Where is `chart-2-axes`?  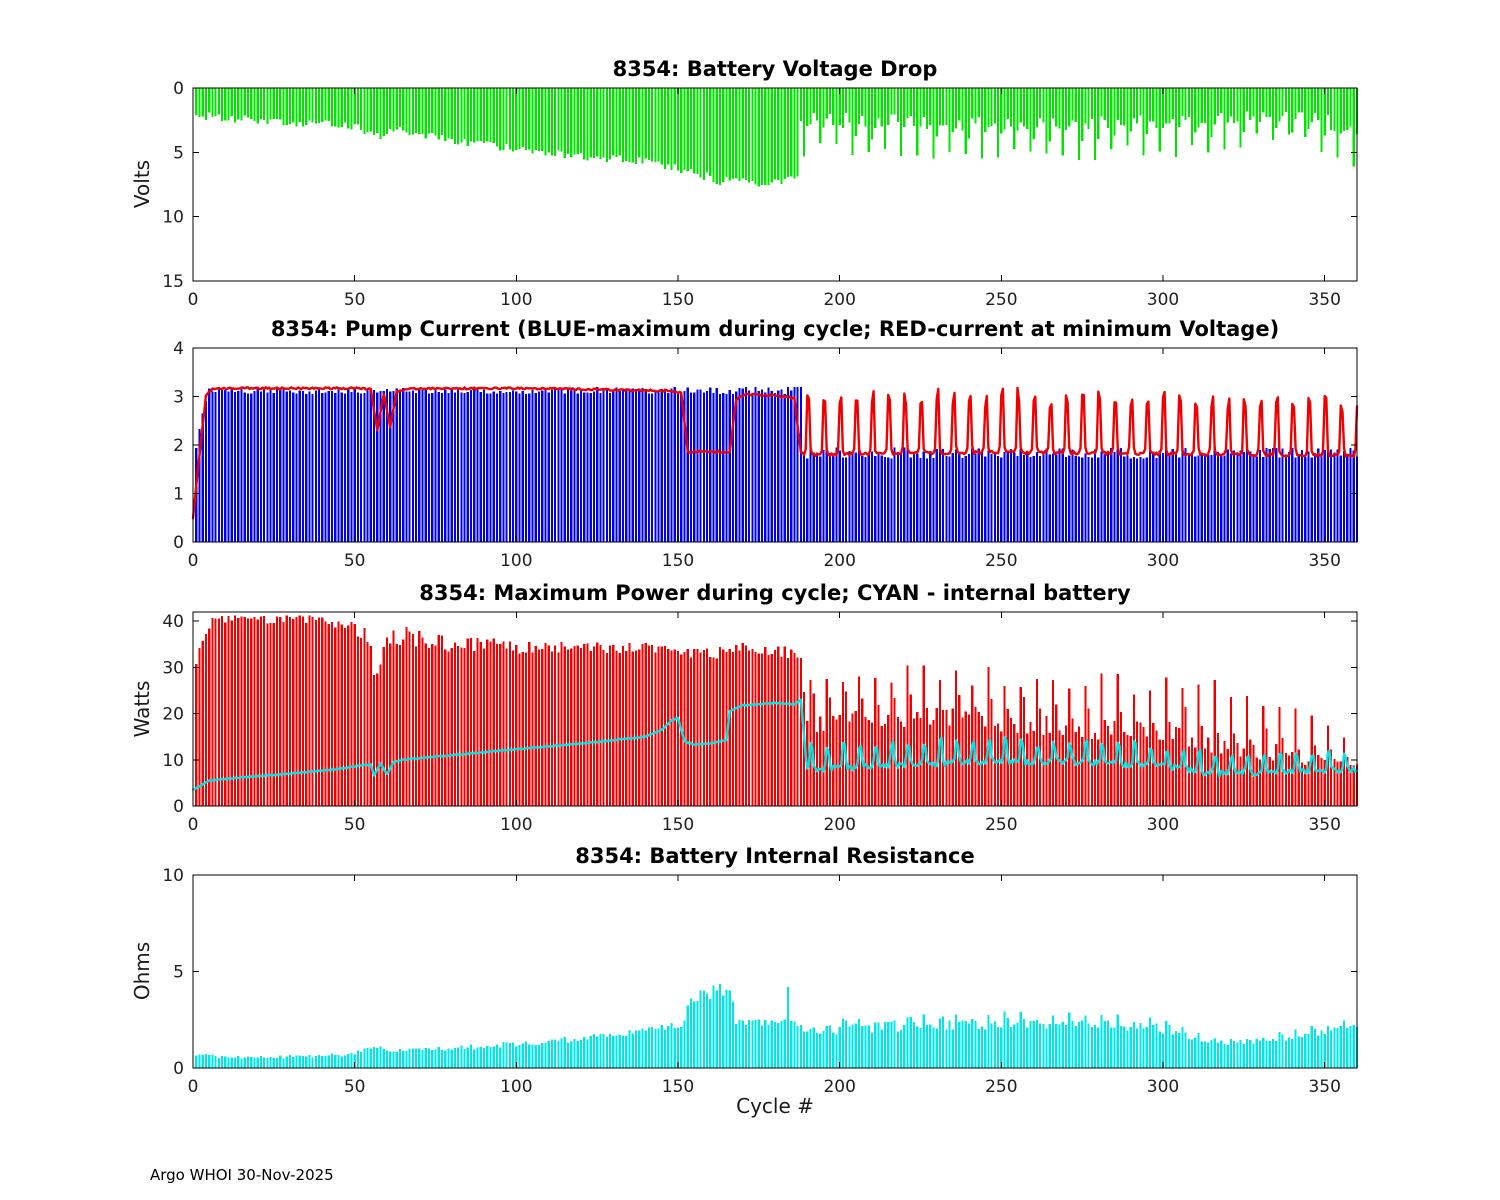
chart-2-axes is located at coordinates (775, 709).